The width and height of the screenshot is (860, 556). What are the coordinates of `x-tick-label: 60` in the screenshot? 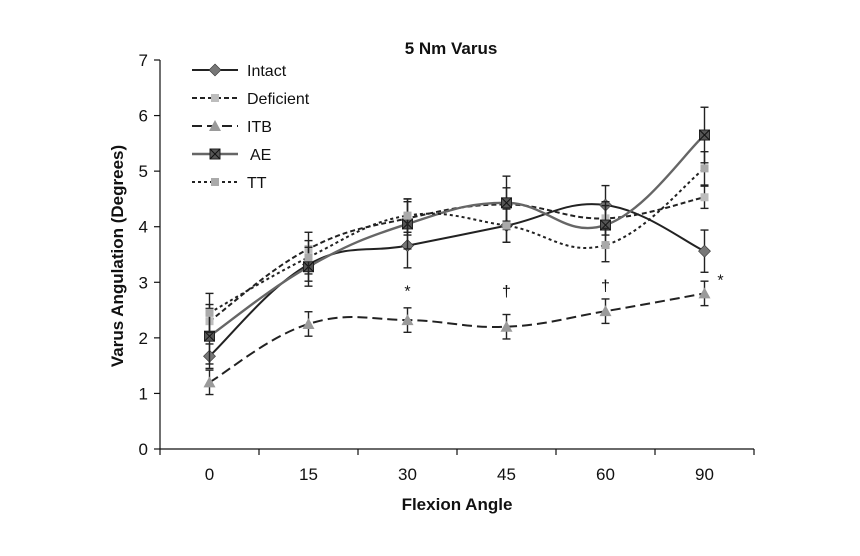 It's located at (605, 474).